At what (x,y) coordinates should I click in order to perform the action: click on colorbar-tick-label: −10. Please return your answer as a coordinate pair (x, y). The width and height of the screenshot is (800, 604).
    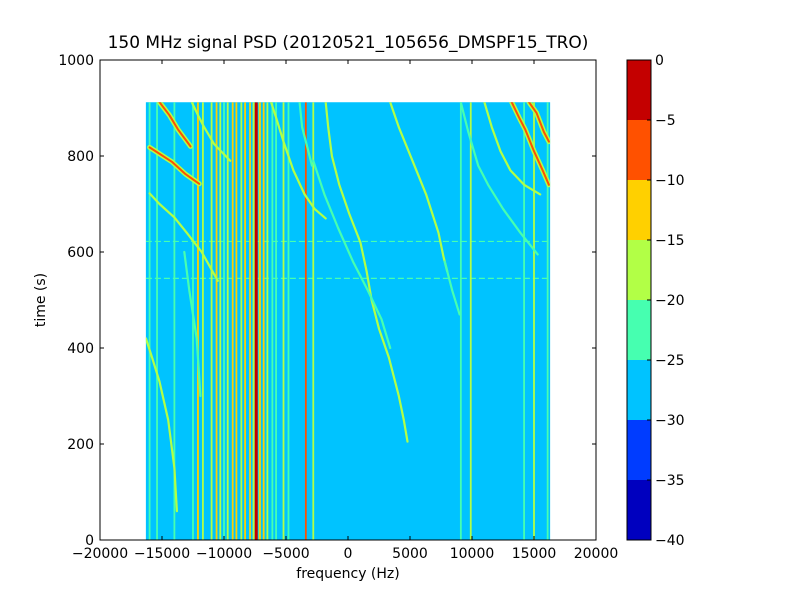
    Looking at the image, I should click on (670, 181).